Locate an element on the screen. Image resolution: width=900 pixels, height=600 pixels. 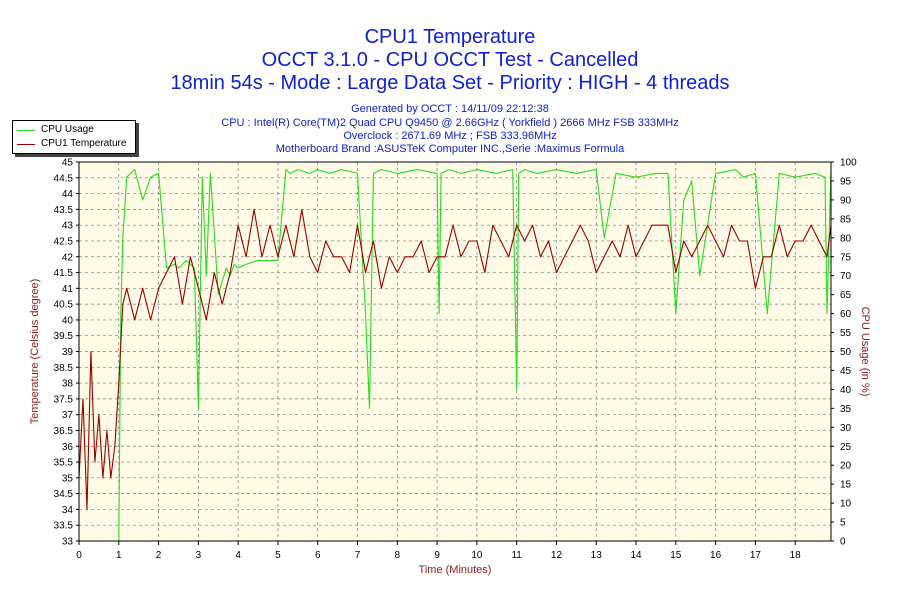
y-axis-label: Temperature (Celsius degree) is located at coordinates (35, 352).